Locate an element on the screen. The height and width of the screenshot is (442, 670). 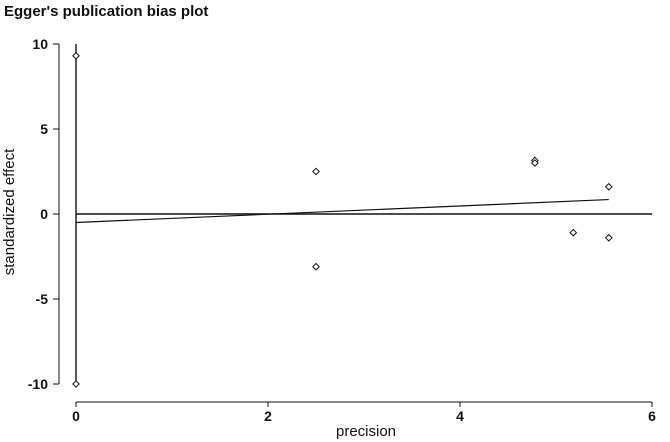
y-tick-label: -5 is located at coordinates (42, 299).